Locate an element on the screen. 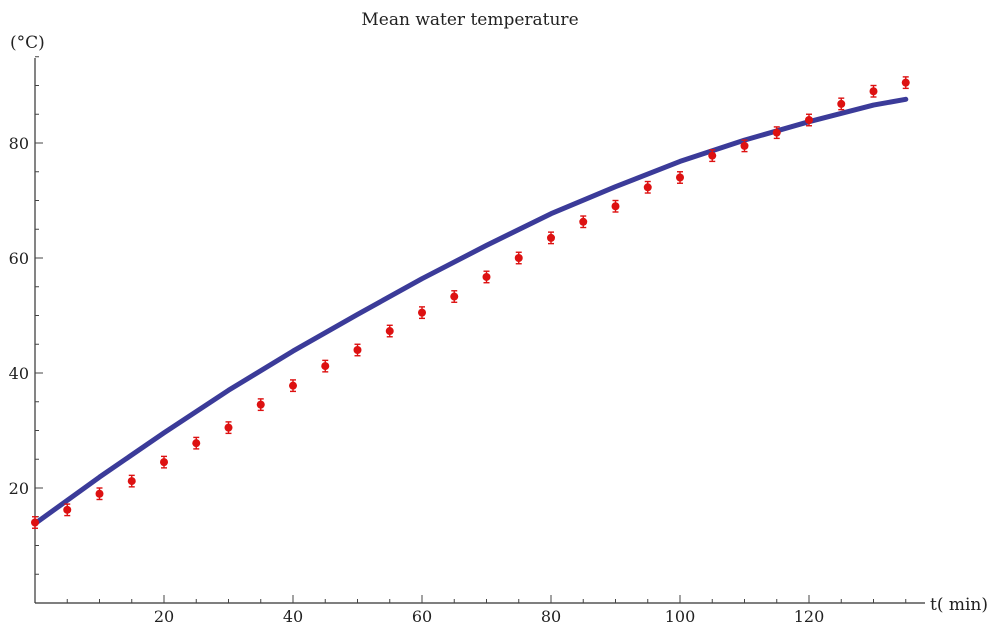 The height and width of the screenshot is (626, 993). x-tick-label: 100 is located at coordinates (680, 616).